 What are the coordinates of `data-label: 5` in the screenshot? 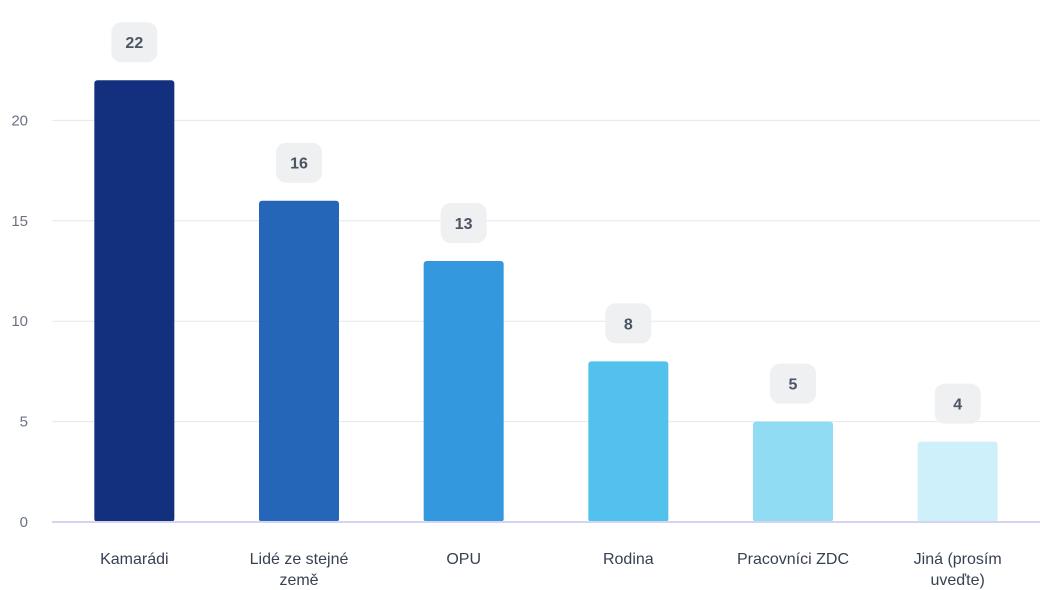 It's located at (793, 385).